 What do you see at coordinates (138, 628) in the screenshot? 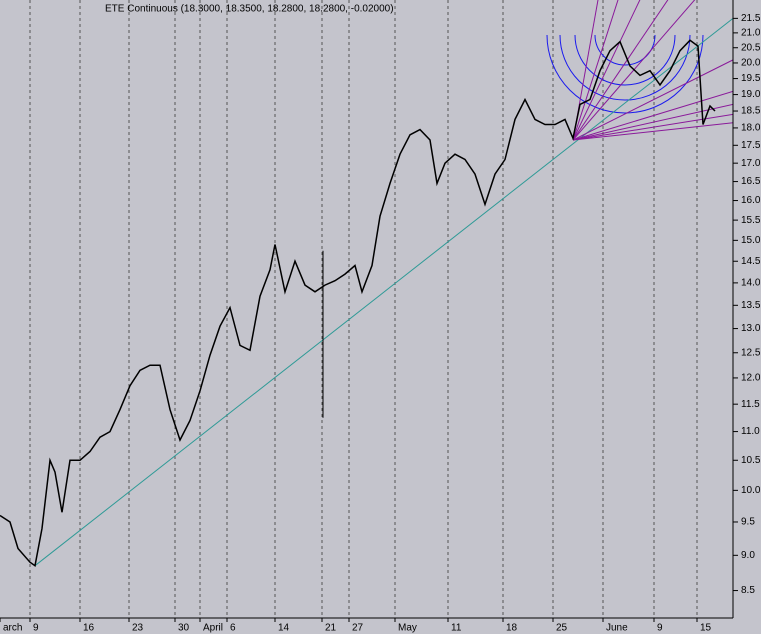
I see `x-tick-label: 23` at bounding box center [138, 628].